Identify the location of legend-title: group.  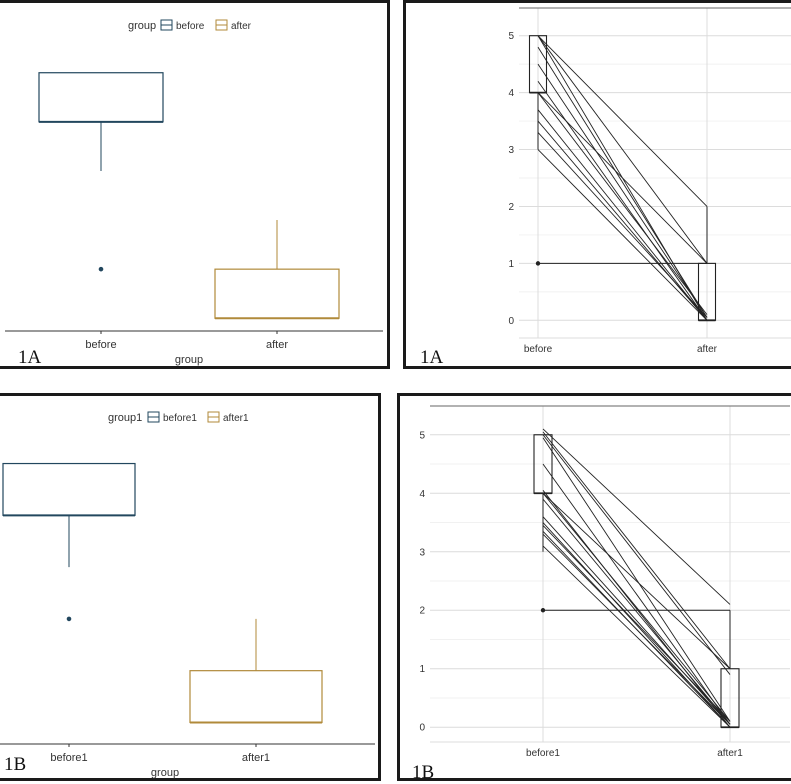
(142, 26).